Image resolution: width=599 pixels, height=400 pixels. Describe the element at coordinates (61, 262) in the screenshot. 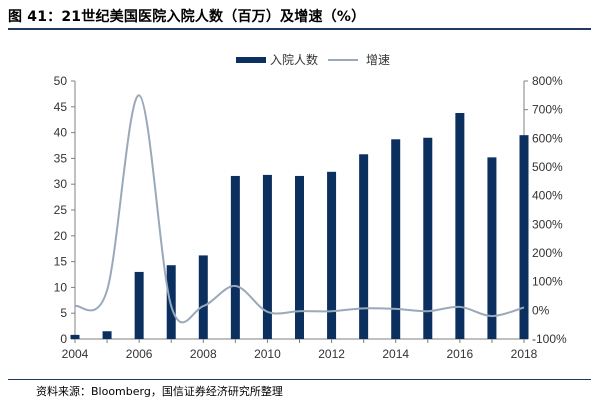

I see `left-tick-label: 15` at that location.